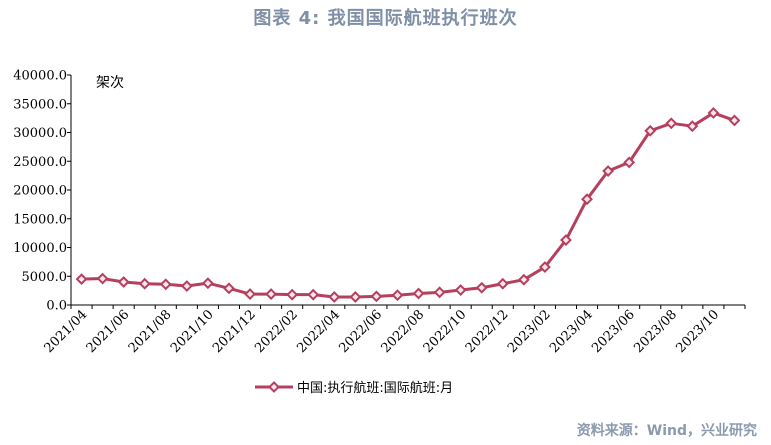  Describe the element at coordinates (110, 83) in the screenshot. I see `y-axis-unit-label: 架次` at that location.